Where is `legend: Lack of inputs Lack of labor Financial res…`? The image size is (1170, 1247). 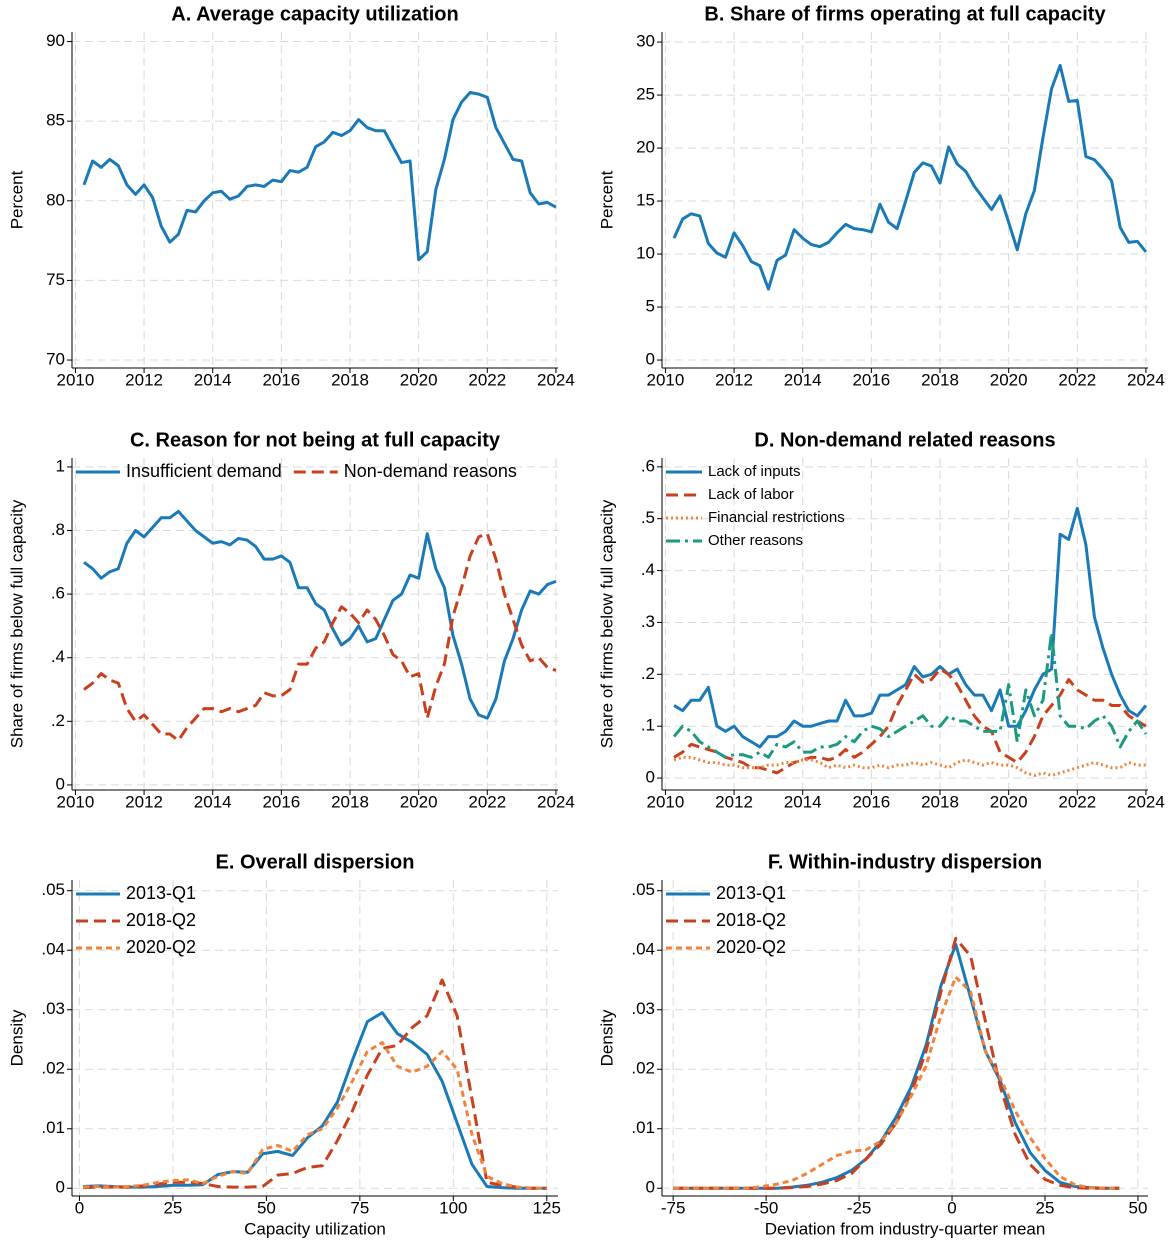
legend: Lack of inputs Lack of labor Financial res… is located at coordinates (755, 506).